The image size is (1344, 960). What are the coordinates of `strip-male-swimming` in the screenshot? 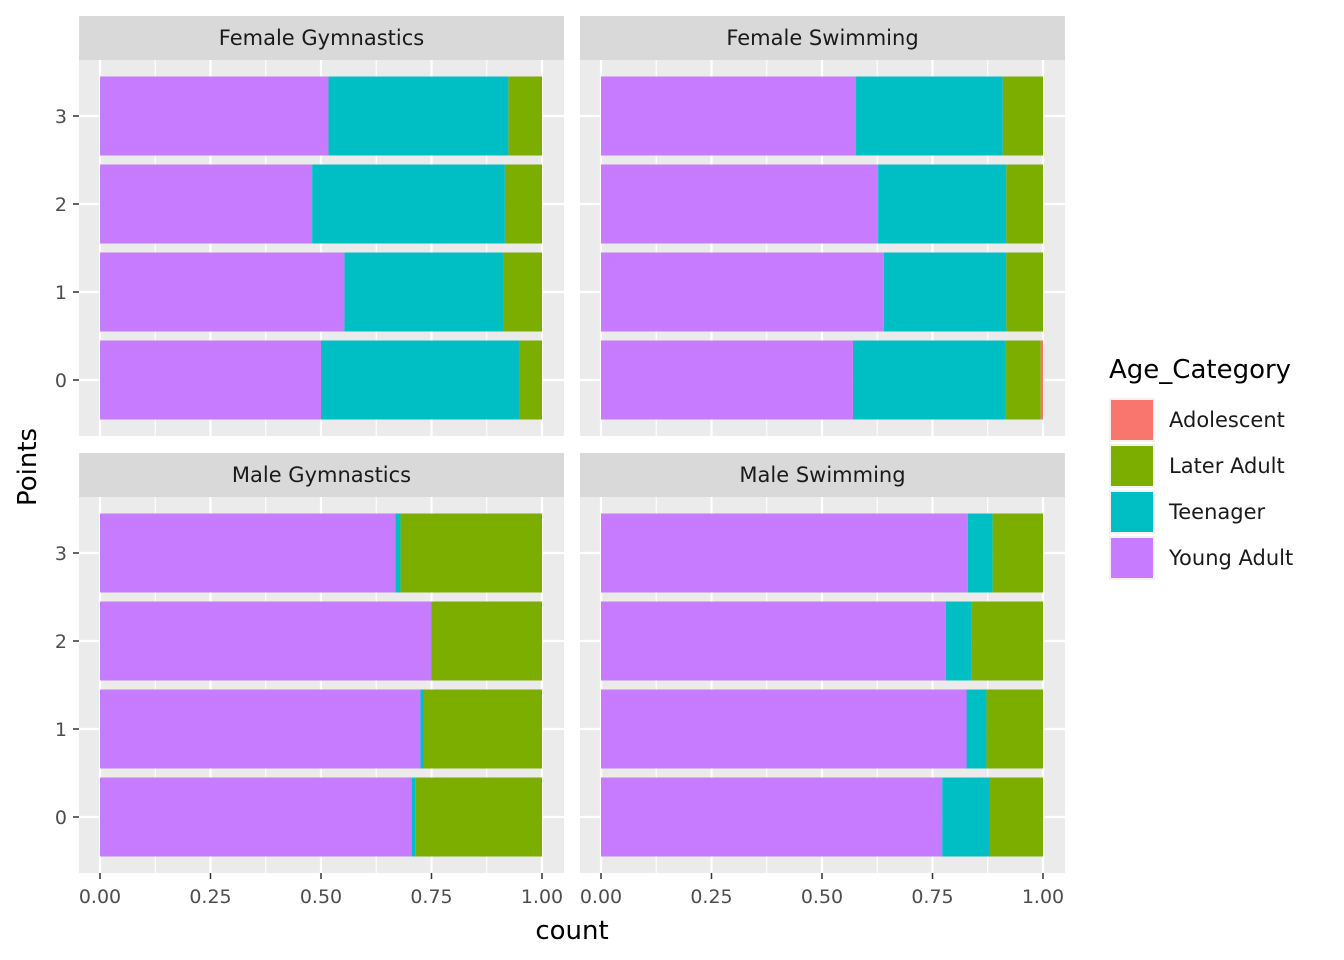 It's located at (822, 475).